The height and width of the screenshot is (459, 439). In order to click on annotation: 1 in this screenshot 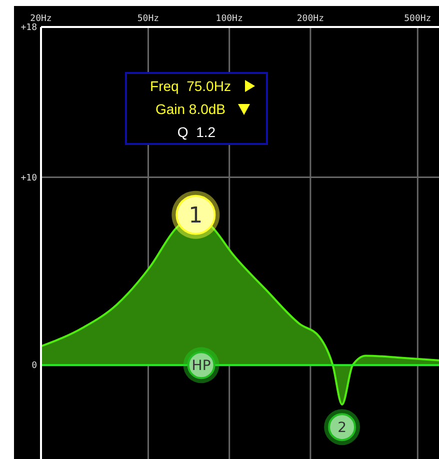, I will do `click(195, 216)`.